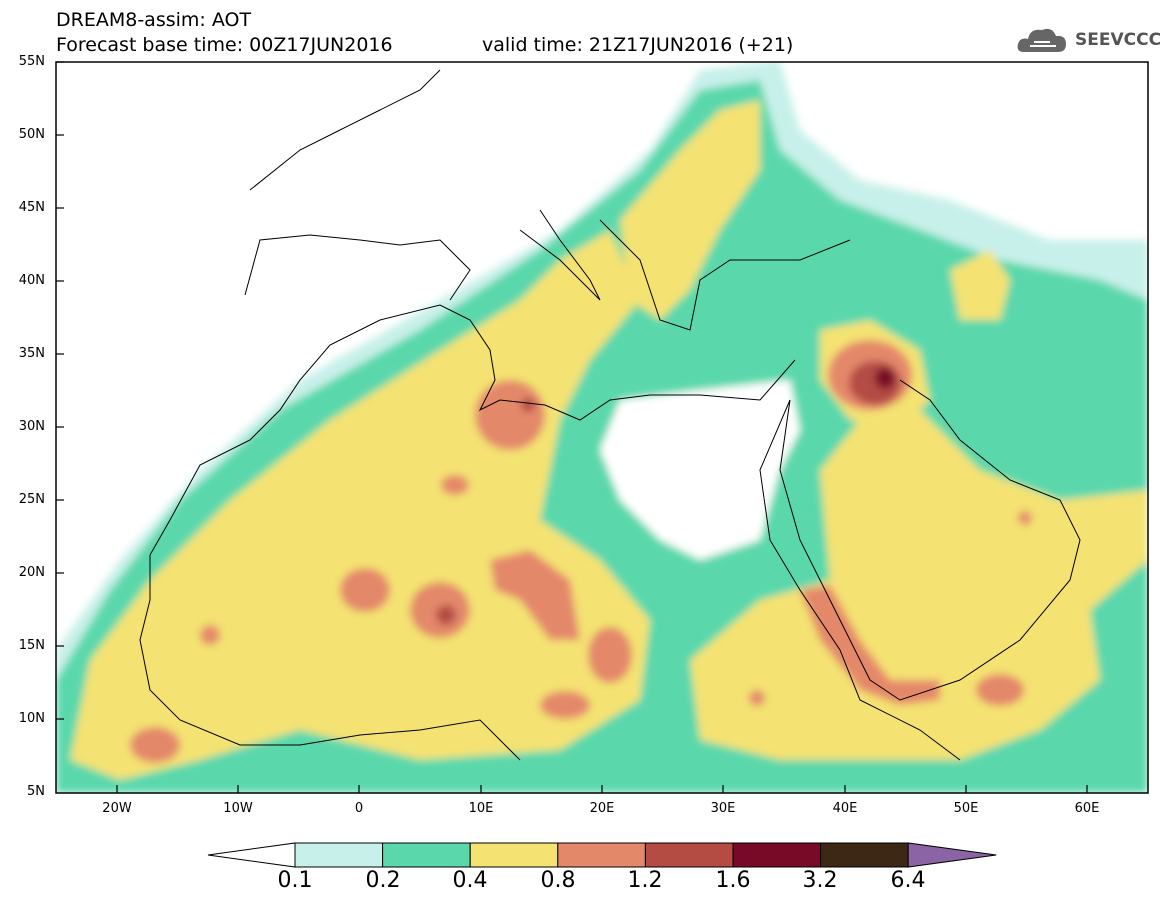  Describe the element at coordinates (1118, 40) in the screenshot. I see `logo-text: SEEVCCC` at that location.